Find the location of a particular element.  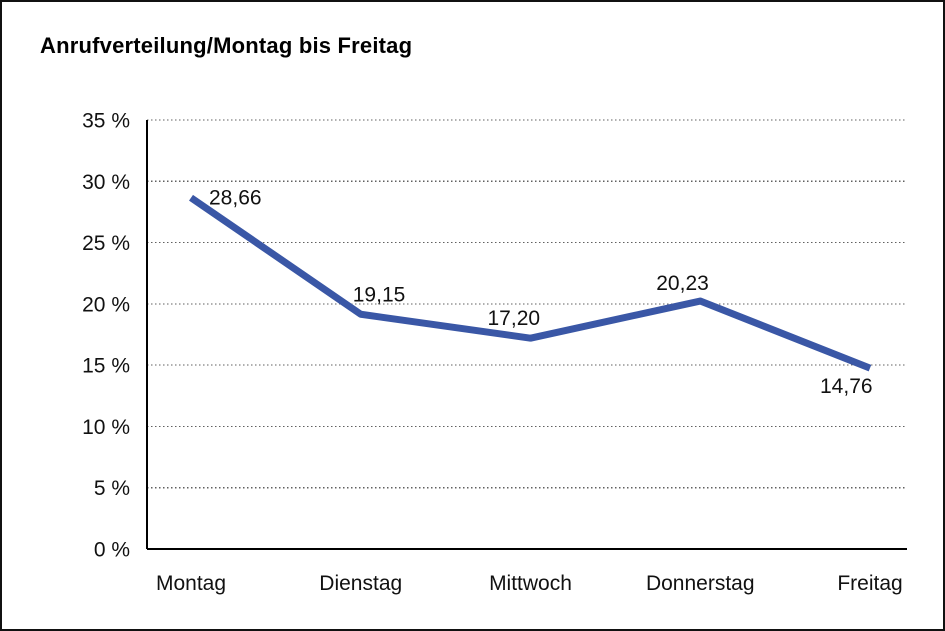

x-category-label: Dienstag is located at coordinates (360, 583).